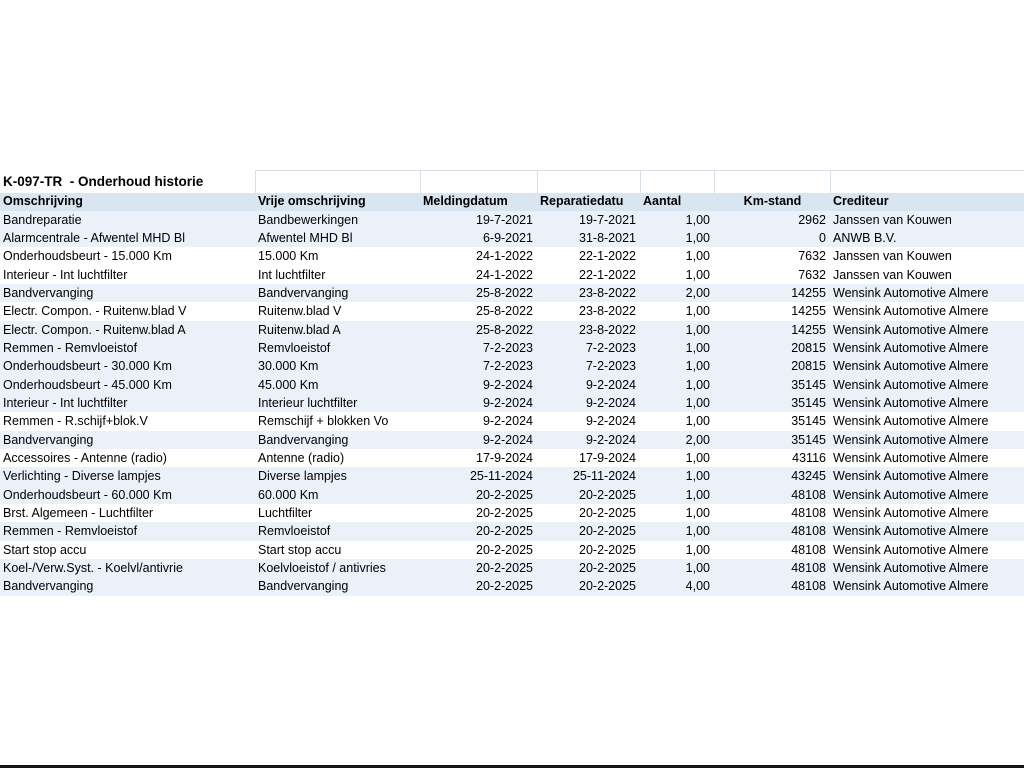  What do you see at coordinates (288, 494) in the screenshot?
I see `cell-vrije: 60.000 Km` at bounding box center [288, 494].